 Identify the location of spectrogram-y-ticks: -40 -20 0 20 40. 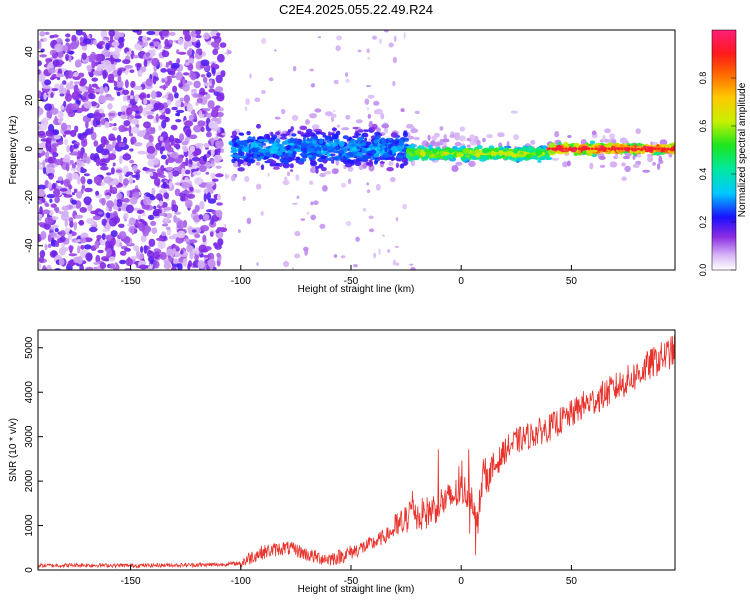
(33, 149).